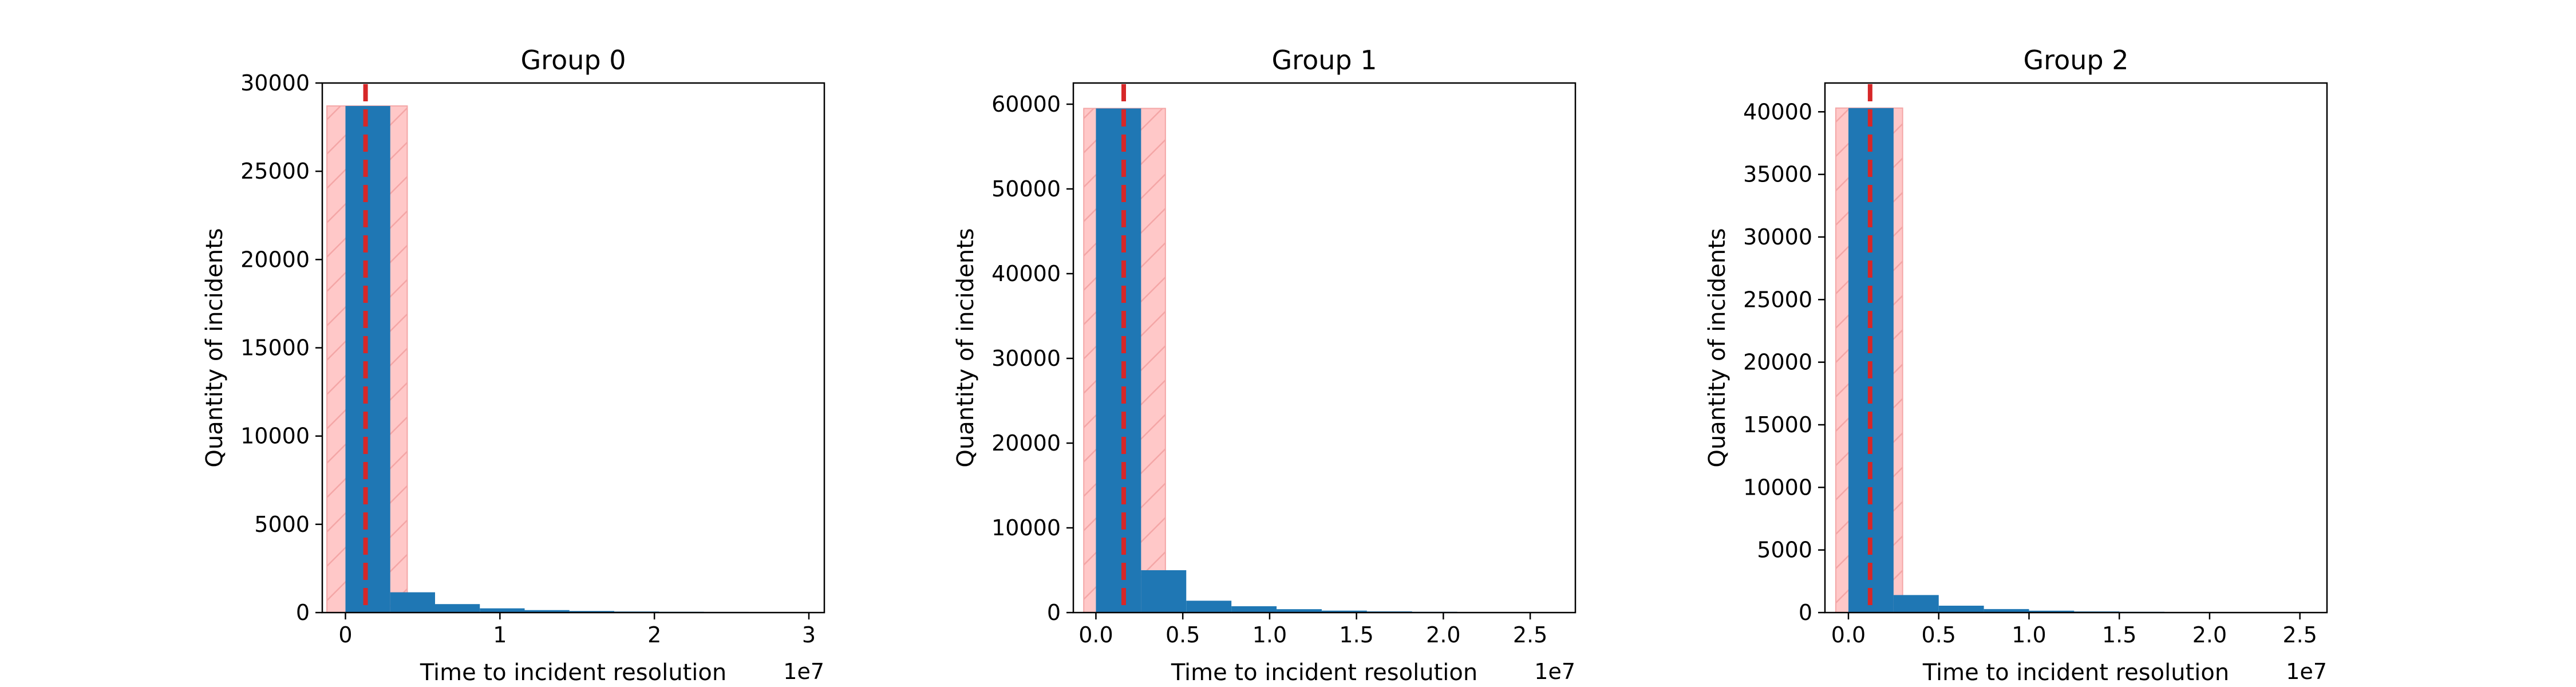  What do you see at coordinates (573, 60) in the screenshot?
I see `chart-title: Group 0` at bounding box center [573, 60].